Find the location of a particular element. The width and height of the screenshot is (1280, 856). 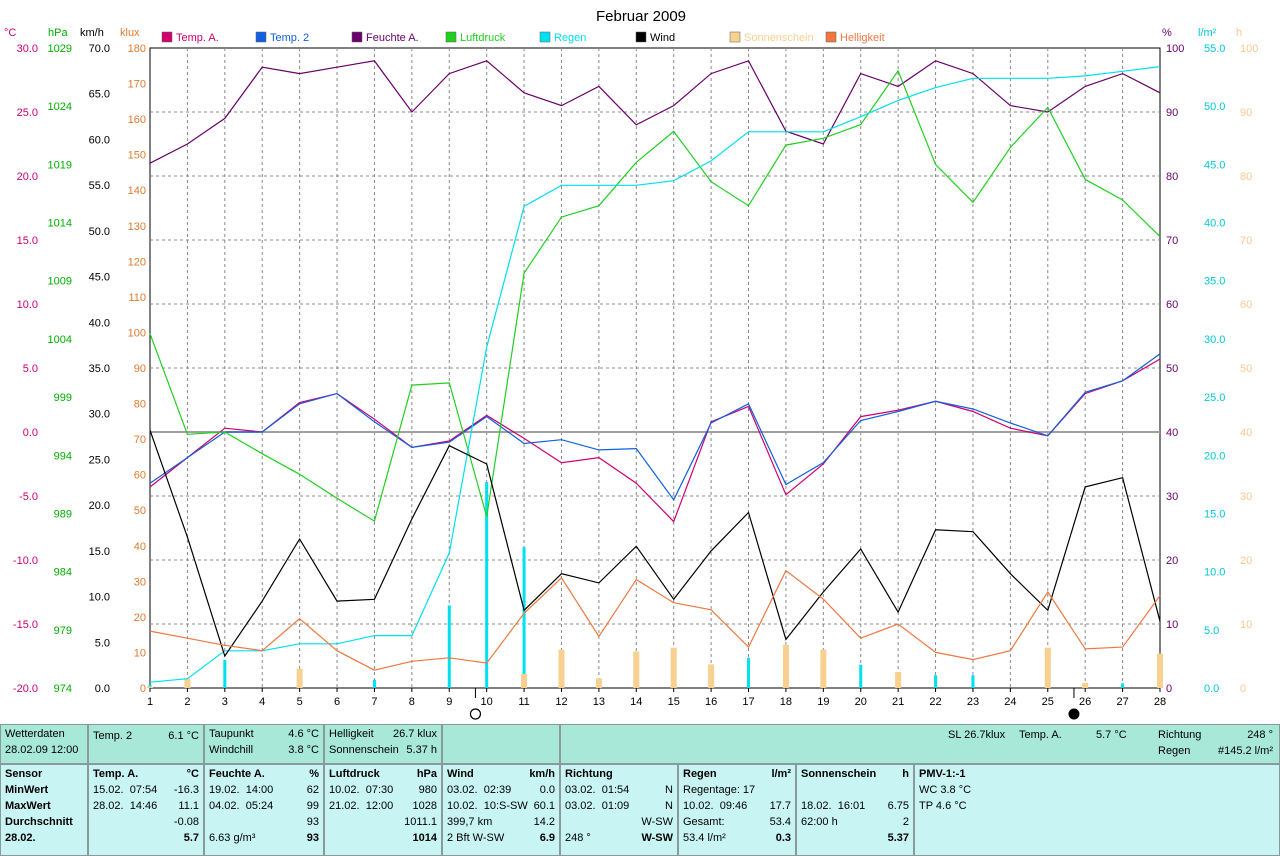

wetterdaten-cell: Wetterdaten 28.02.09 12:00 is located at coordinates (44, 744).